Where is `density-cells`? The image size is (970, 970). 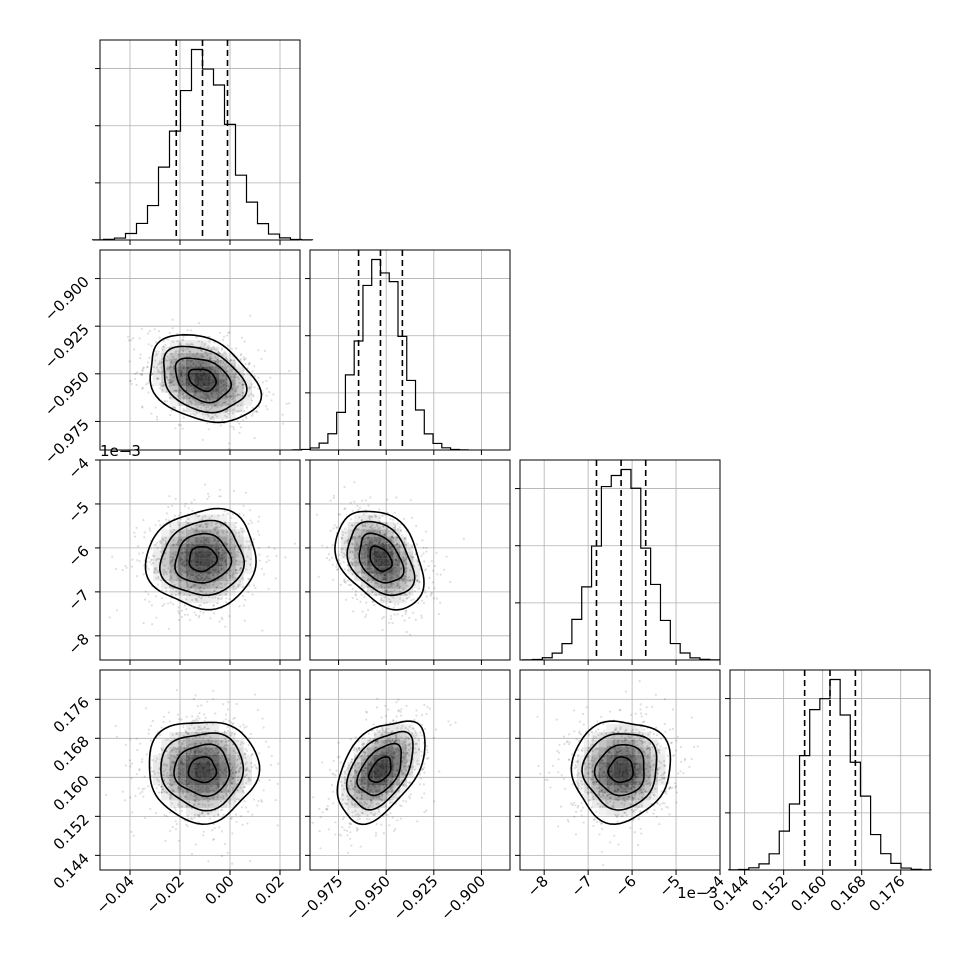
density-cells is located at coordinates (202, 559).